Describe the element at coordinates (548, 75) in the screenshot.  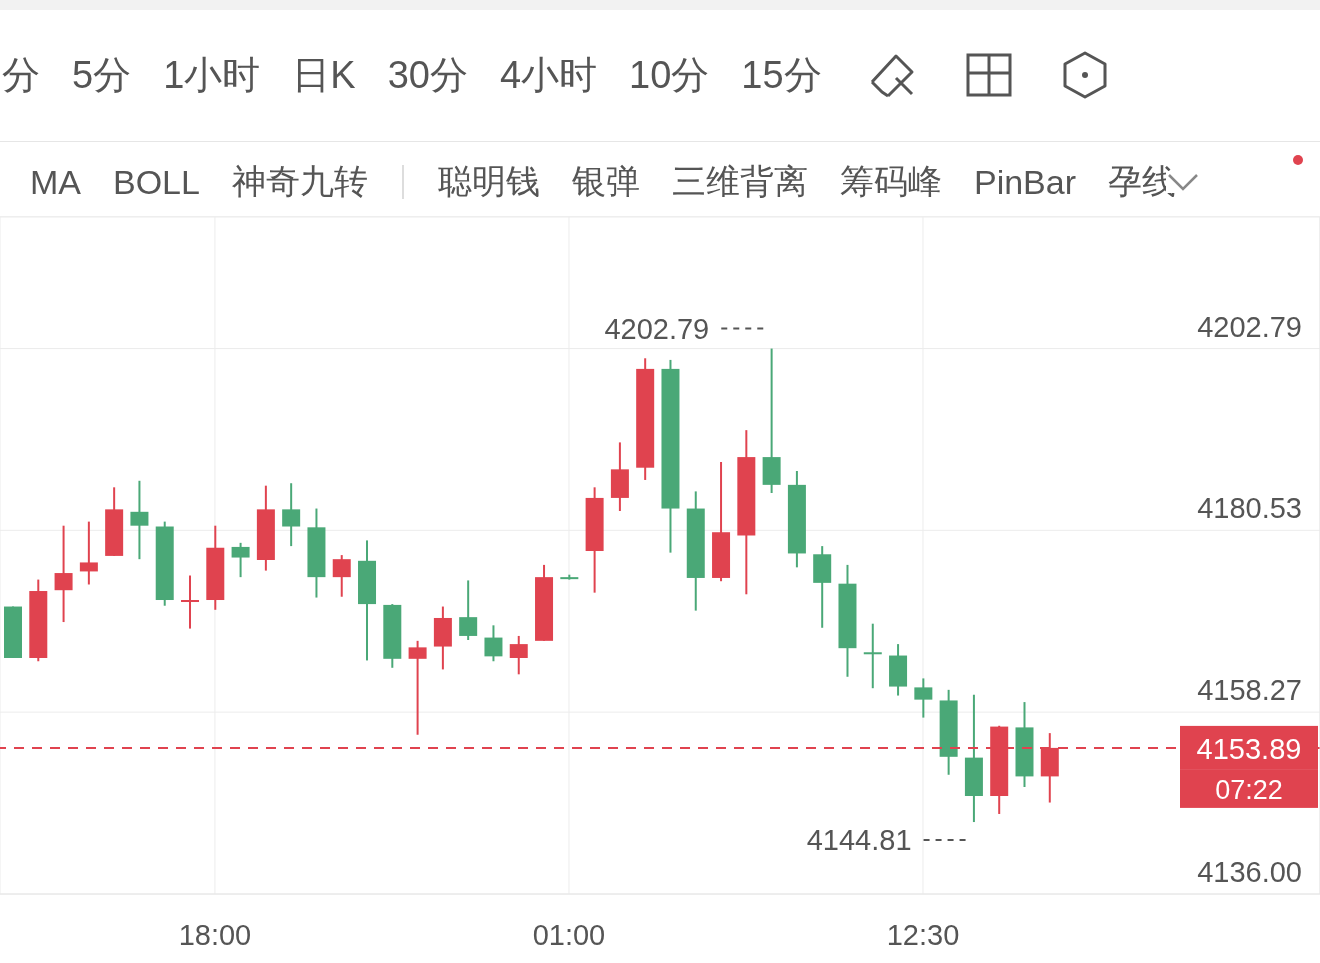
I see `text: 4小时` at that location.